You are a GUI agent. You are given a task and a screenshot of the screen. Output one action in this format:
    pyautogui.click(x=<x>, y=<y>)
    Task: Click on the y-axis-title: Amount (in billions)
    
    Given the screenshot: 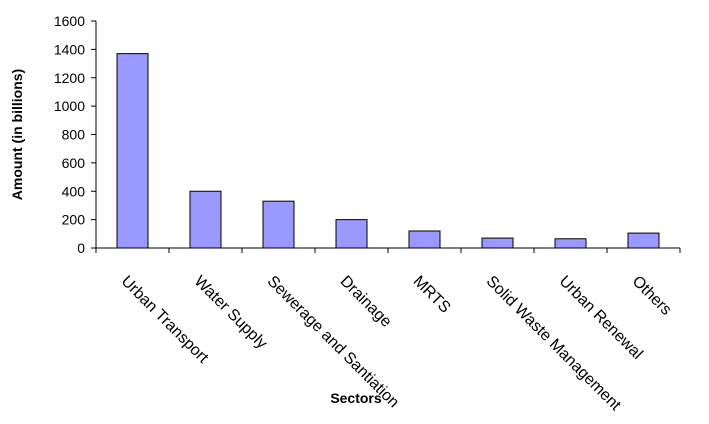 What is the action you would take?
    pyautogui.click(x=17, y=134)
    